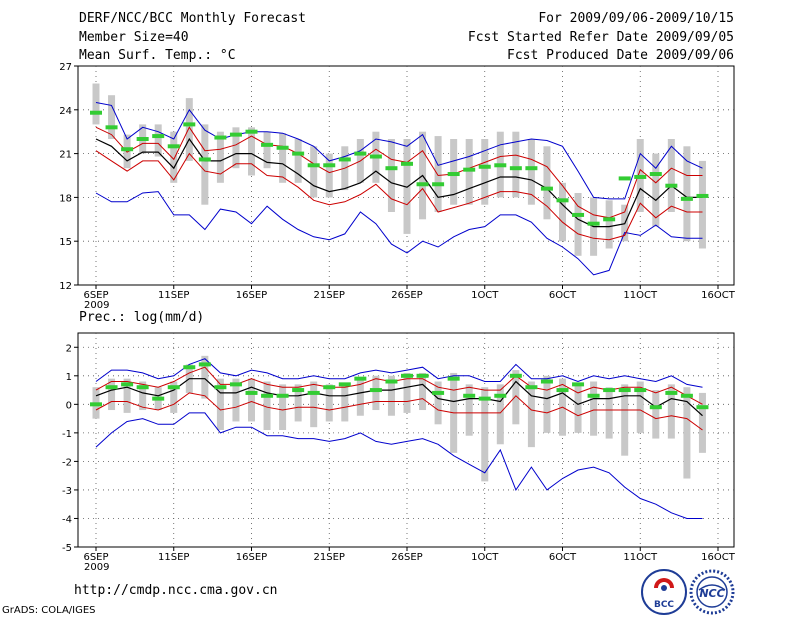 This screenshot has width=800, height=618. I want to click on y-tick-label: 27, so click(65, 67).